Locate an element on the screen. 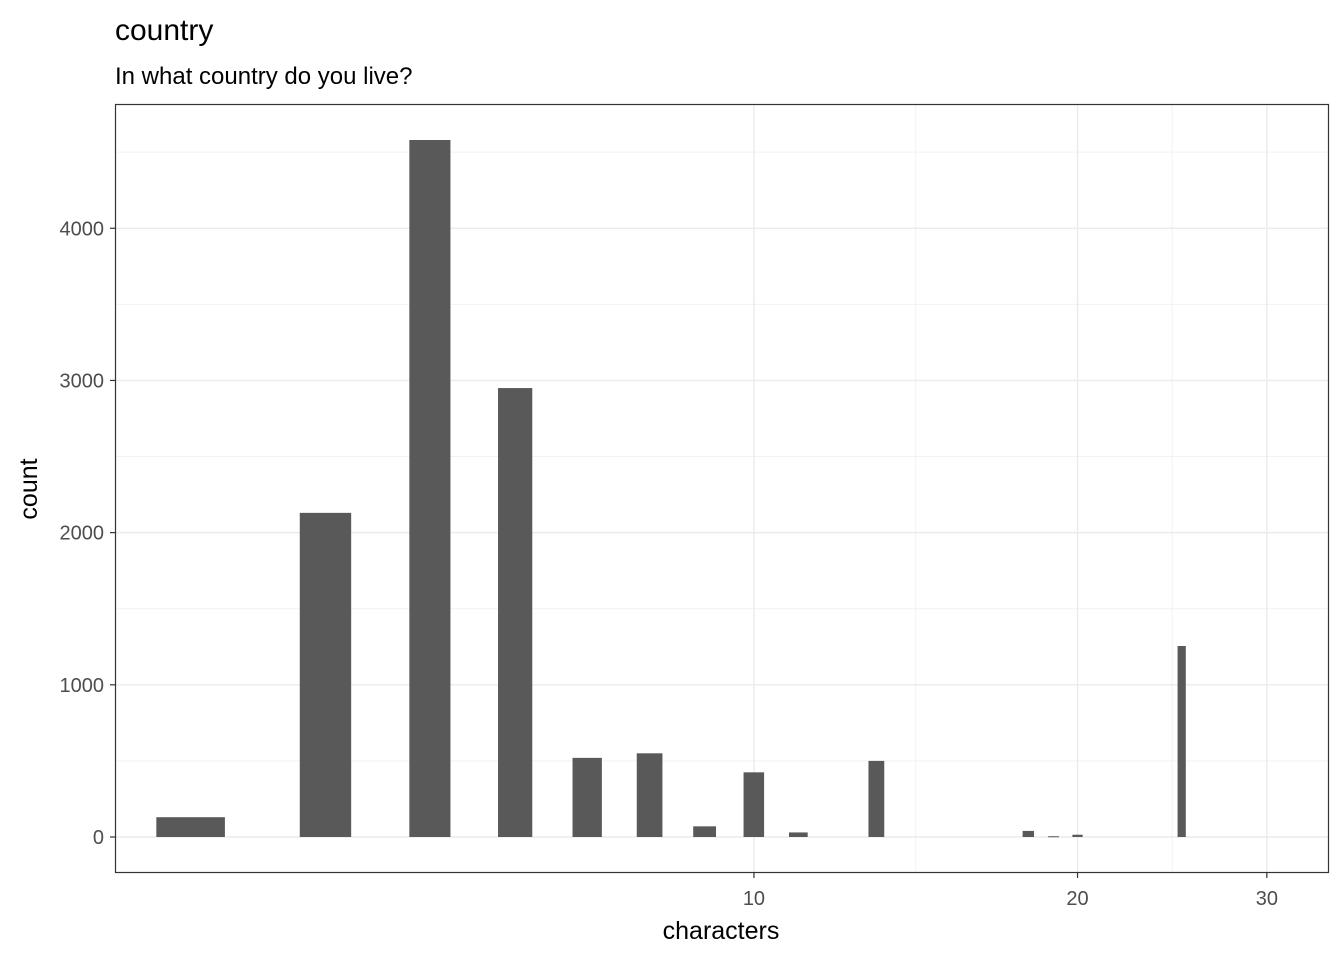  x-axis-title: characters is located at coordinates (721, 931).